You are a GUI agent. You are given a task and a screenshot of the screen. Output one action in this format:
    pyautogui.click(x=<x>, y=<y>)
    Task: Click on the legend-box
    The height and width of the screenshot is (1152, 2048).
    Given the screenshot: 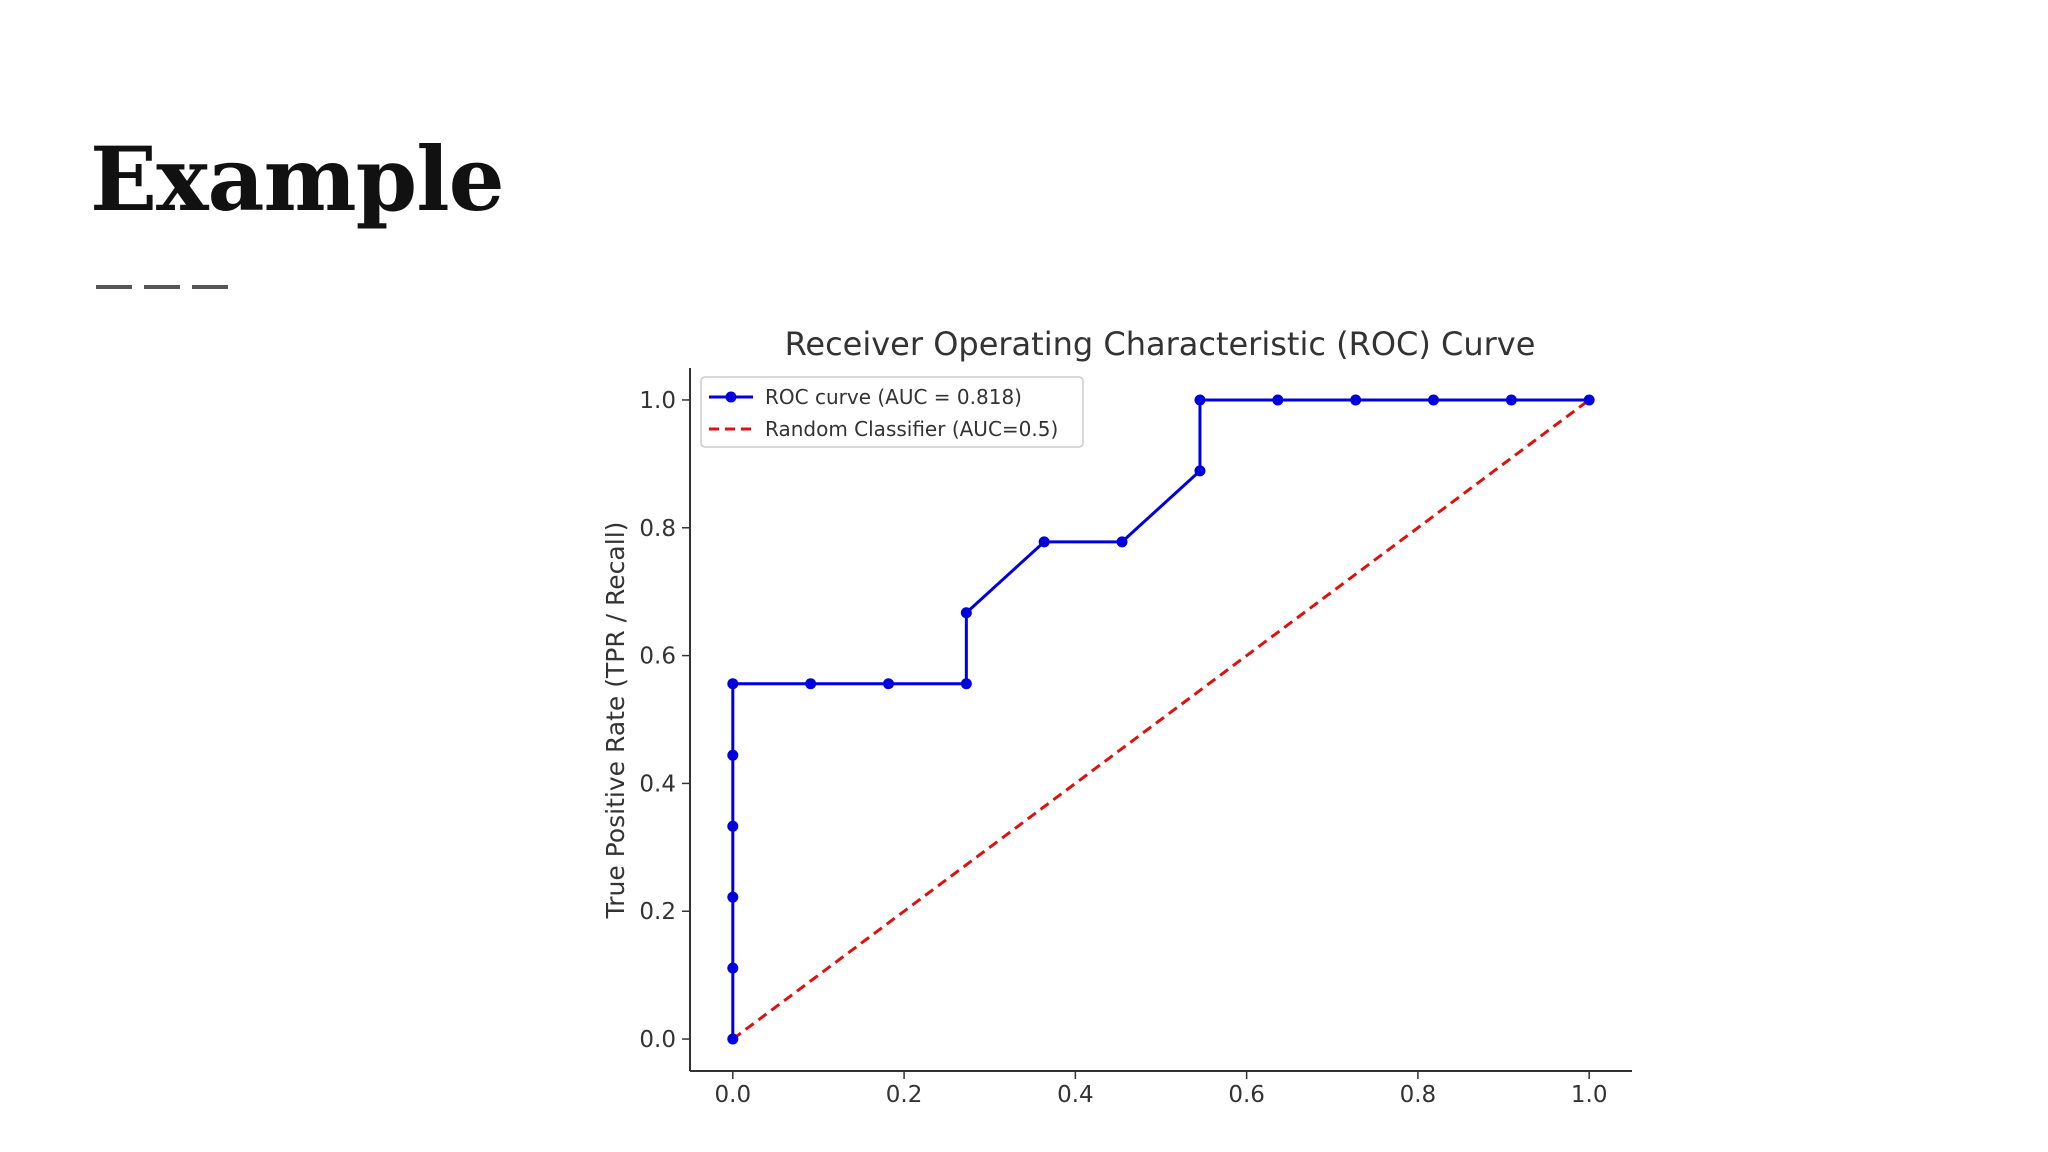 What is the action you would take?
    pyautogui.click(x=892, y=412)
    